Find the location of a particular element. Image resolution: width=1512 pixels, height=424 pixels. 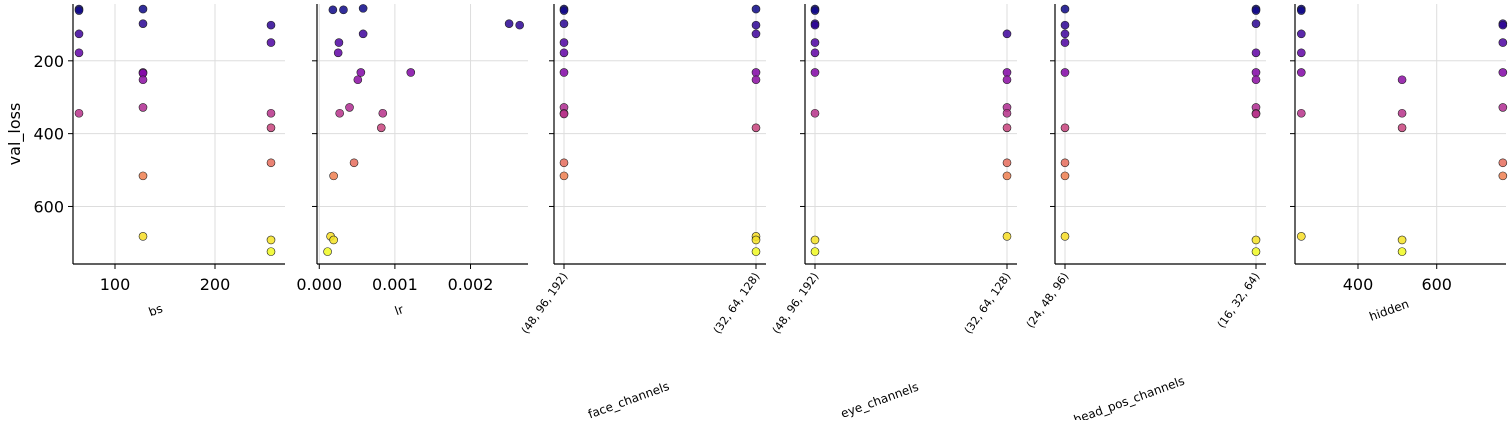

x-tick-label: (24, 48, 96) is located at coordinates (1048, 300).